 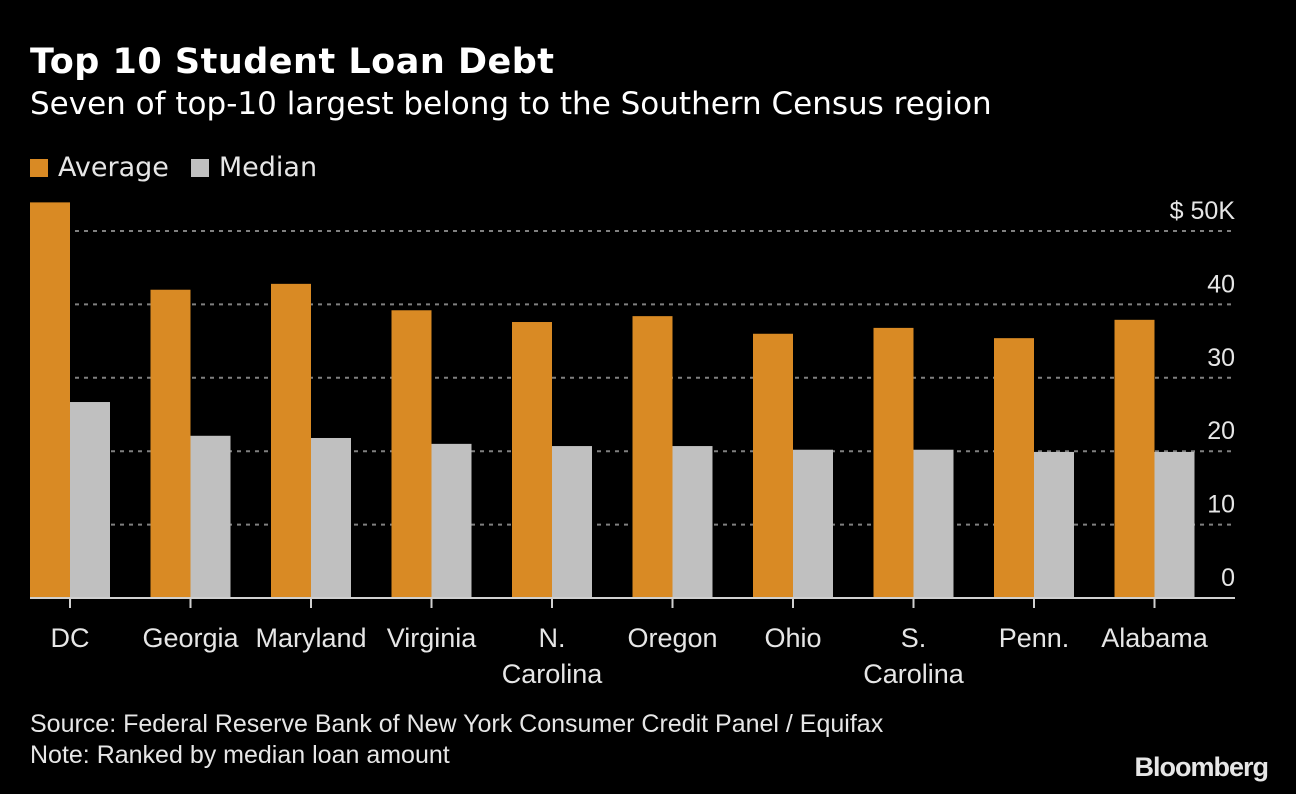 What do you see at coordinates (184, 167) in the screenshot?
I see `legend: Average Median` at bounding box center [184, 167].